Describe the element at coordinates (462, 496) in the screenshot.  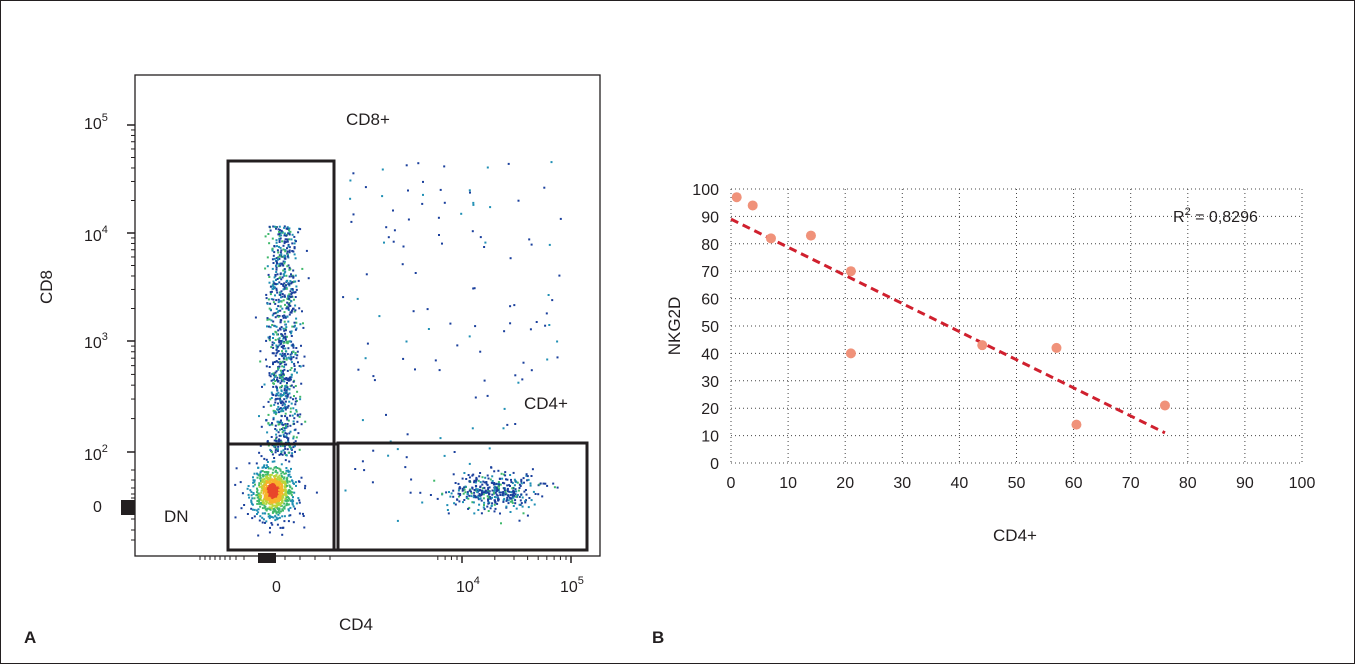
I see `gate-cd4-plus` at that location.